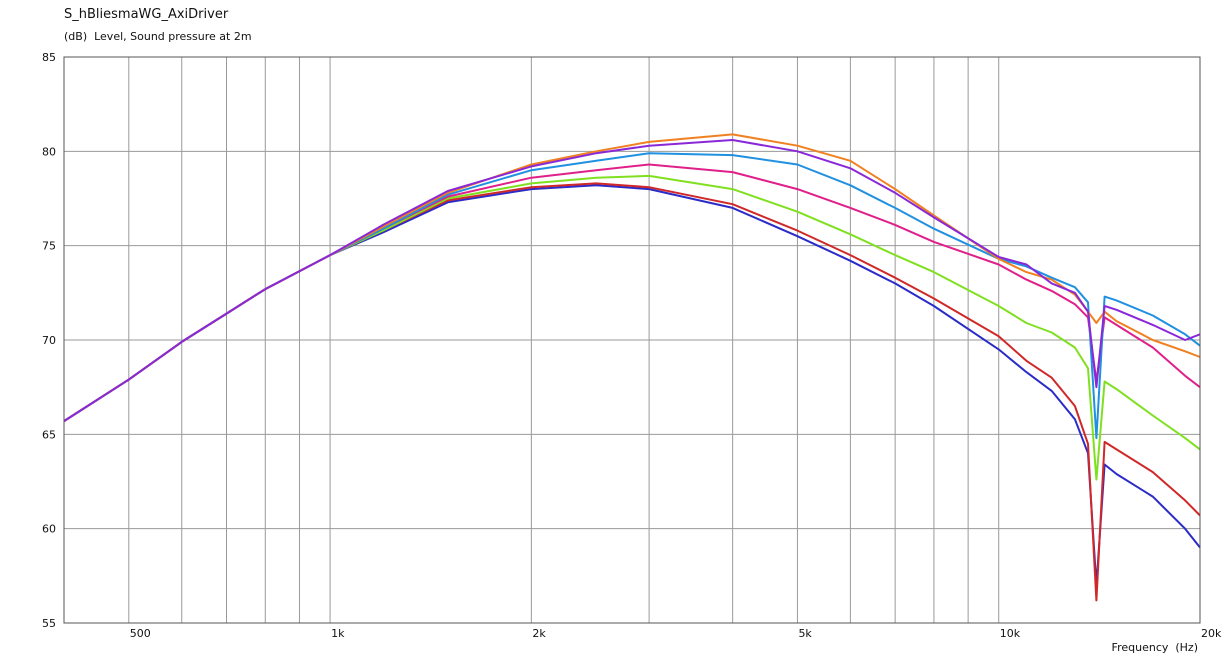  What do you see at coordinates (140, 633) in the screenshot?
I see `x-tick-label: 500` at bounding box center [140, 633].